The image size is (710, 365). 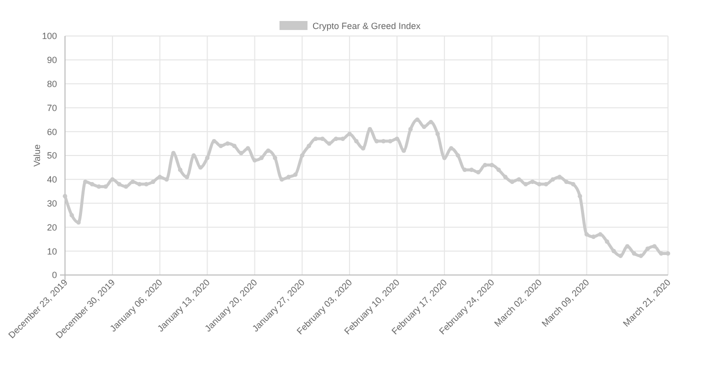 What do you see at coordinates (37, 155) in the screenshot?
I see `y-axis-title: Value` at bounding box center [37, 155].